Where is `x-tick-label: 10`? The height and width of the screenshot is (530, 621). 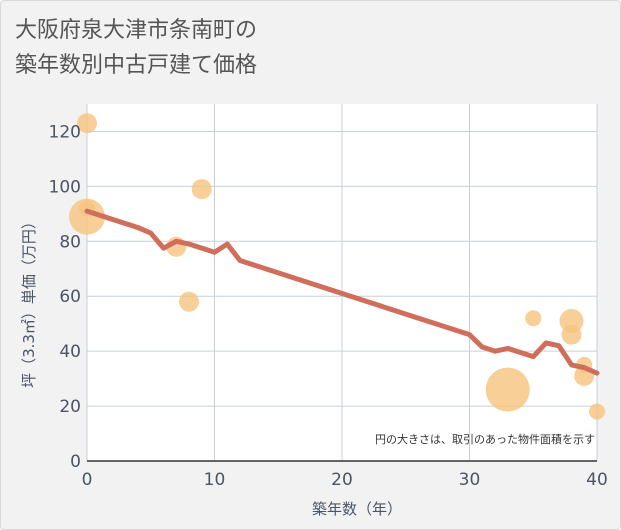 x-tick-label: 10 is located at coordinates (215, 480).